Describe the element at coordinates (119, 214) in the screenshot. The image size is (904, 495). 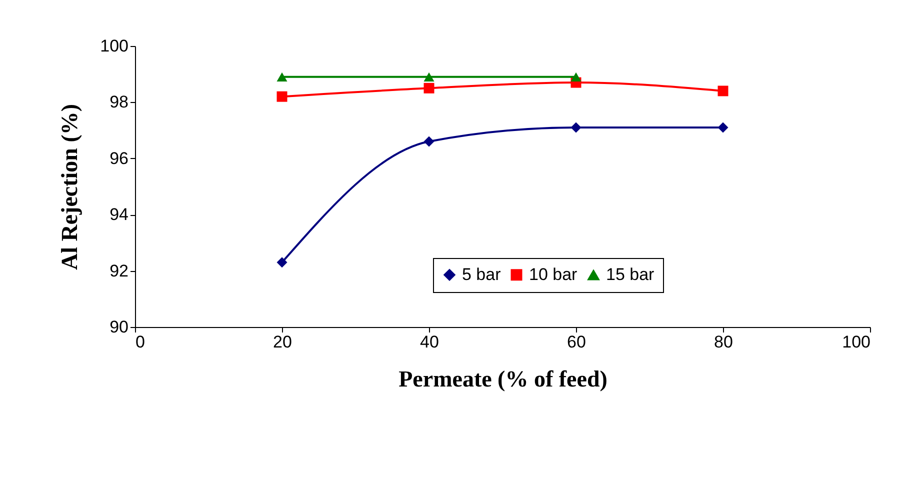
I see `y-tick-label: 94` at that location.